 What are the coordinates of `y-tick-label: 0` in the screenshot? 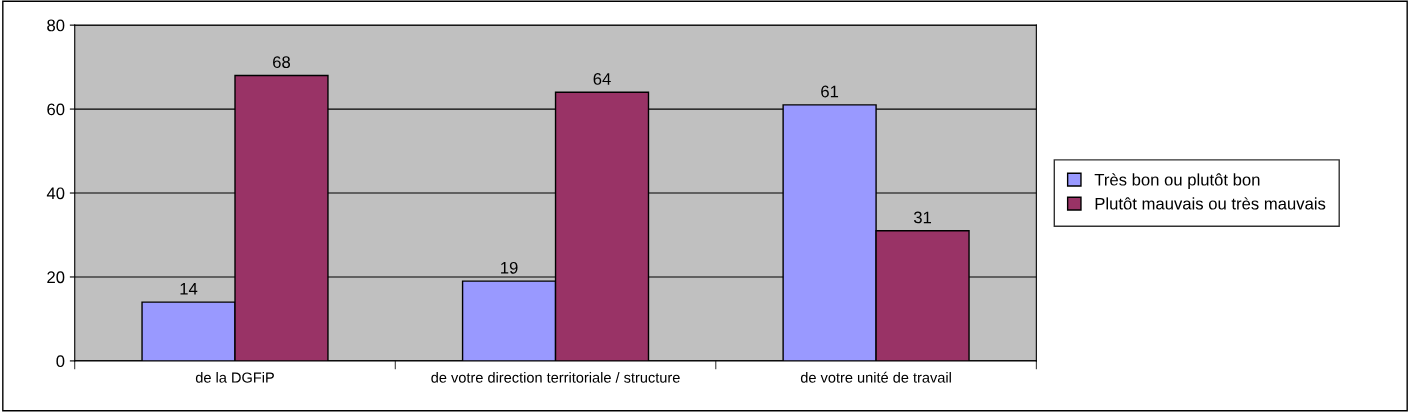 It's located at (60, 361).